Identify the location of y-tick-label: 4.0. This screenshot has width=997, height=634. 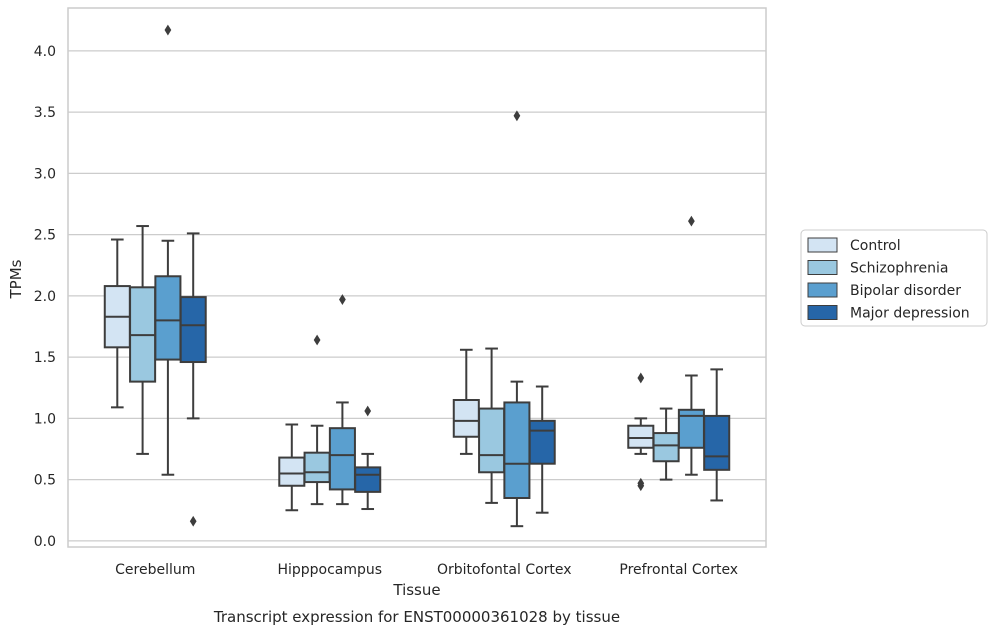
(45, 52).